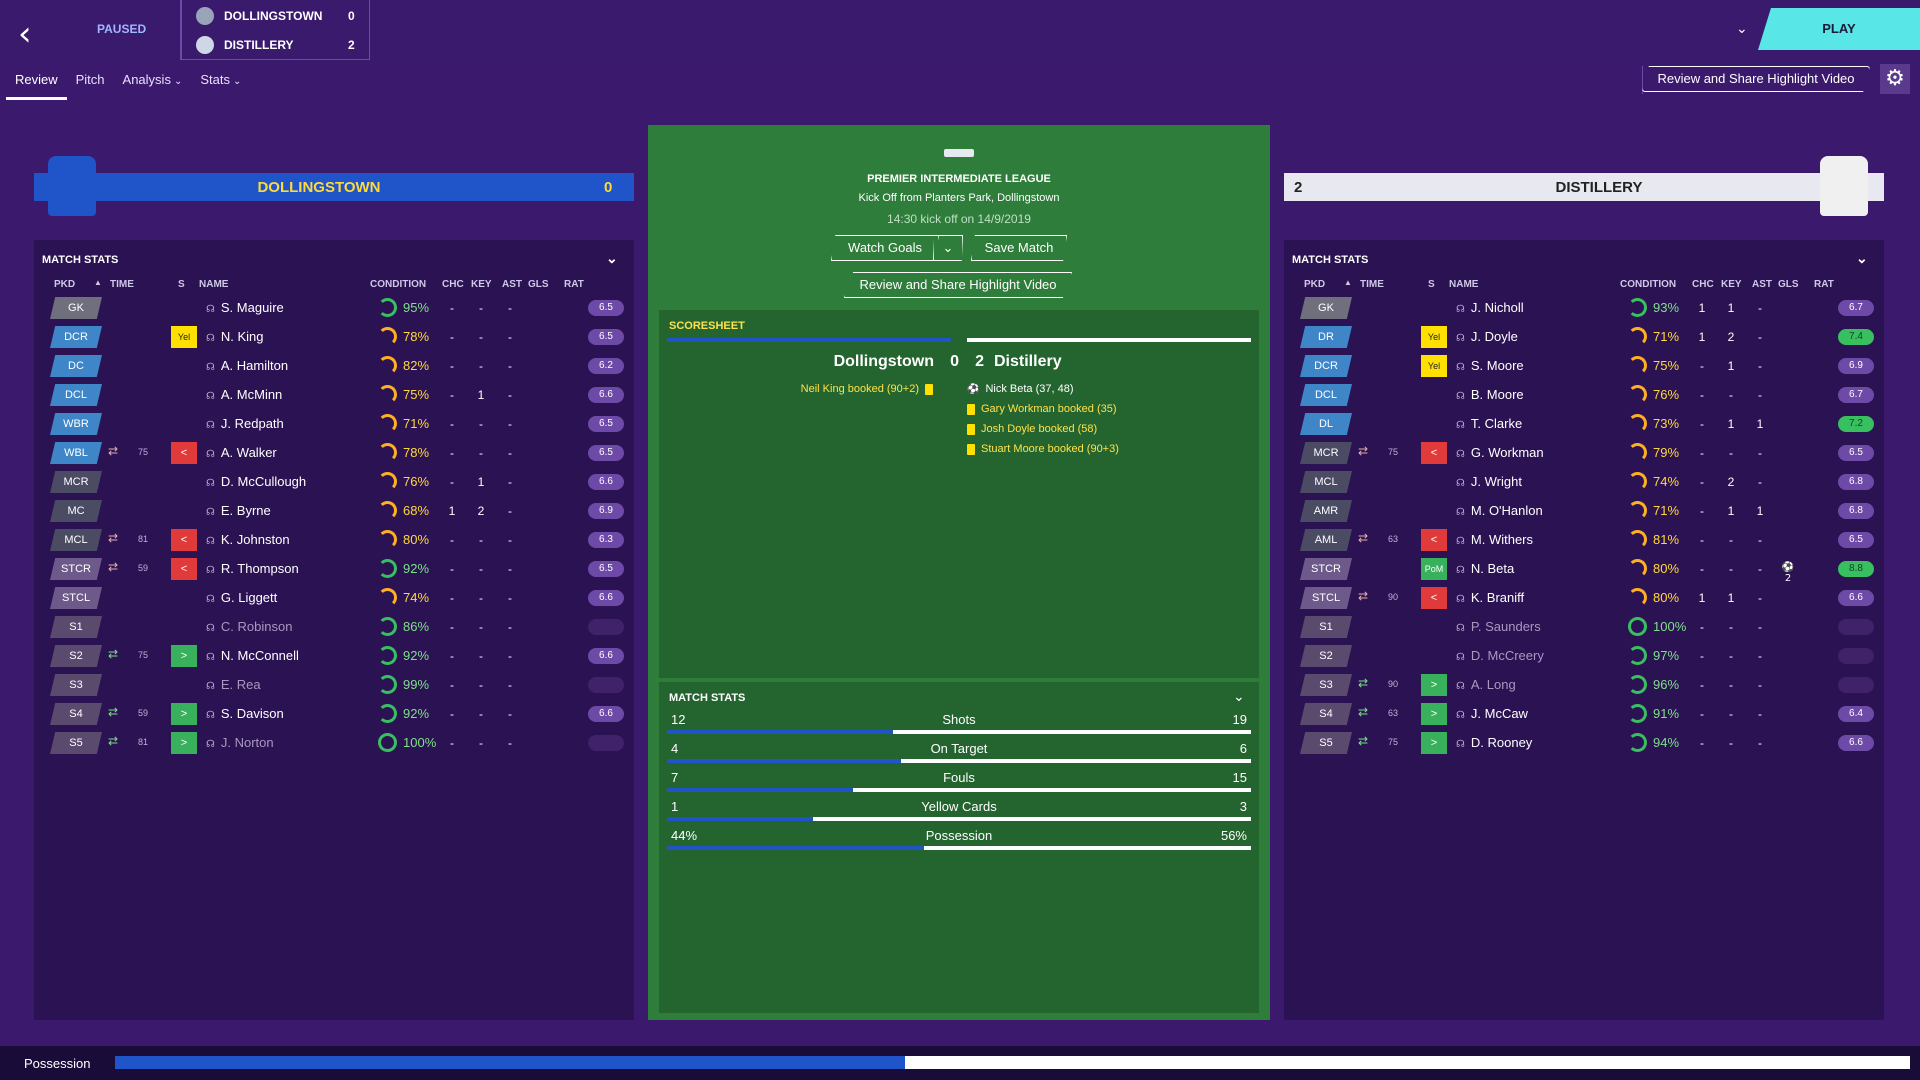  Describe the element at coordinates (333, 568) in the screenshot. I see `player-row: STCR ⇄ 59 < ☊ R. Thompson 92% - - - 6.5` at that location.